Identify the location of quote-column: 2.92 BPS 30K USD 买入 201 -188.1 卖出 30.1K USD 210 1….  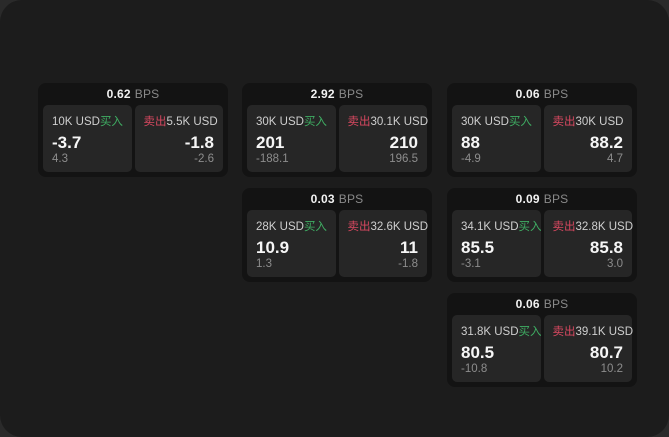
(337, 182).